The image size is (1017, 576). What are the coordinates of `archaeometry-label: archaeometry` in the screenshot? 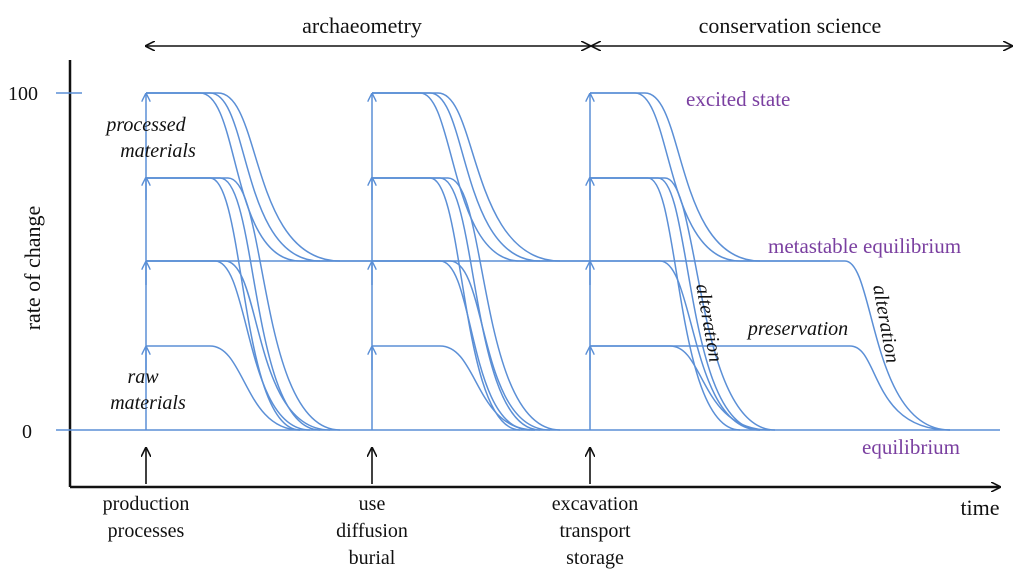 It's located at (362, 25).